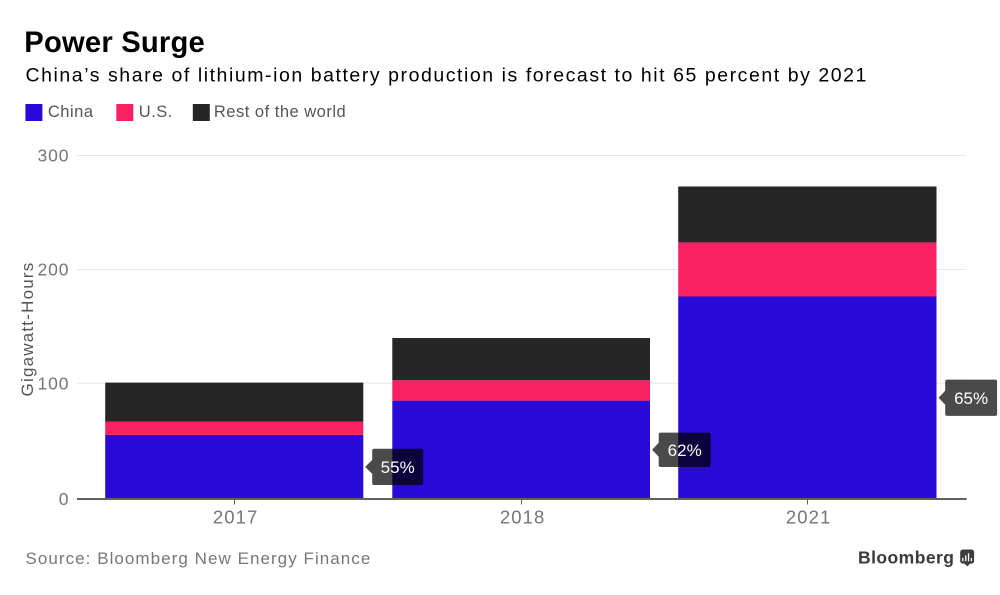 This screenshot has width=1000, height=595. Describe the element at coordinates (809, 517) in the screenshot. I see `svg-text: 2021` at that location.